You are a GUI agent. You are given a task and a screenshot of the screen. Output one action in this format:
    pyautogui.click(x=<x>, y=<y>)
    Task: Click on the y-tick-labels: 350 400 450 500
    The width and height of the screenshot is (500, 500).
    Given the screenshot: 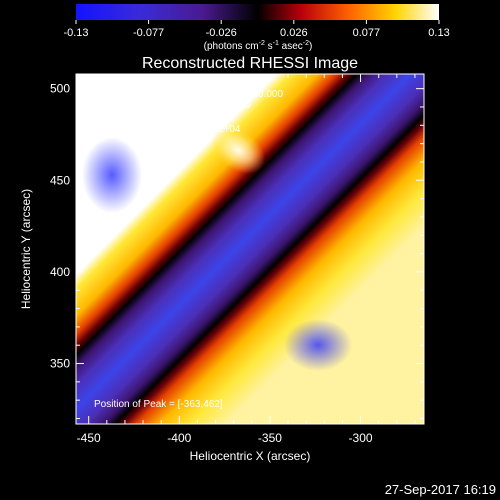 What is the action you would take?
    pyautogui.click(x=60, y=226)
    